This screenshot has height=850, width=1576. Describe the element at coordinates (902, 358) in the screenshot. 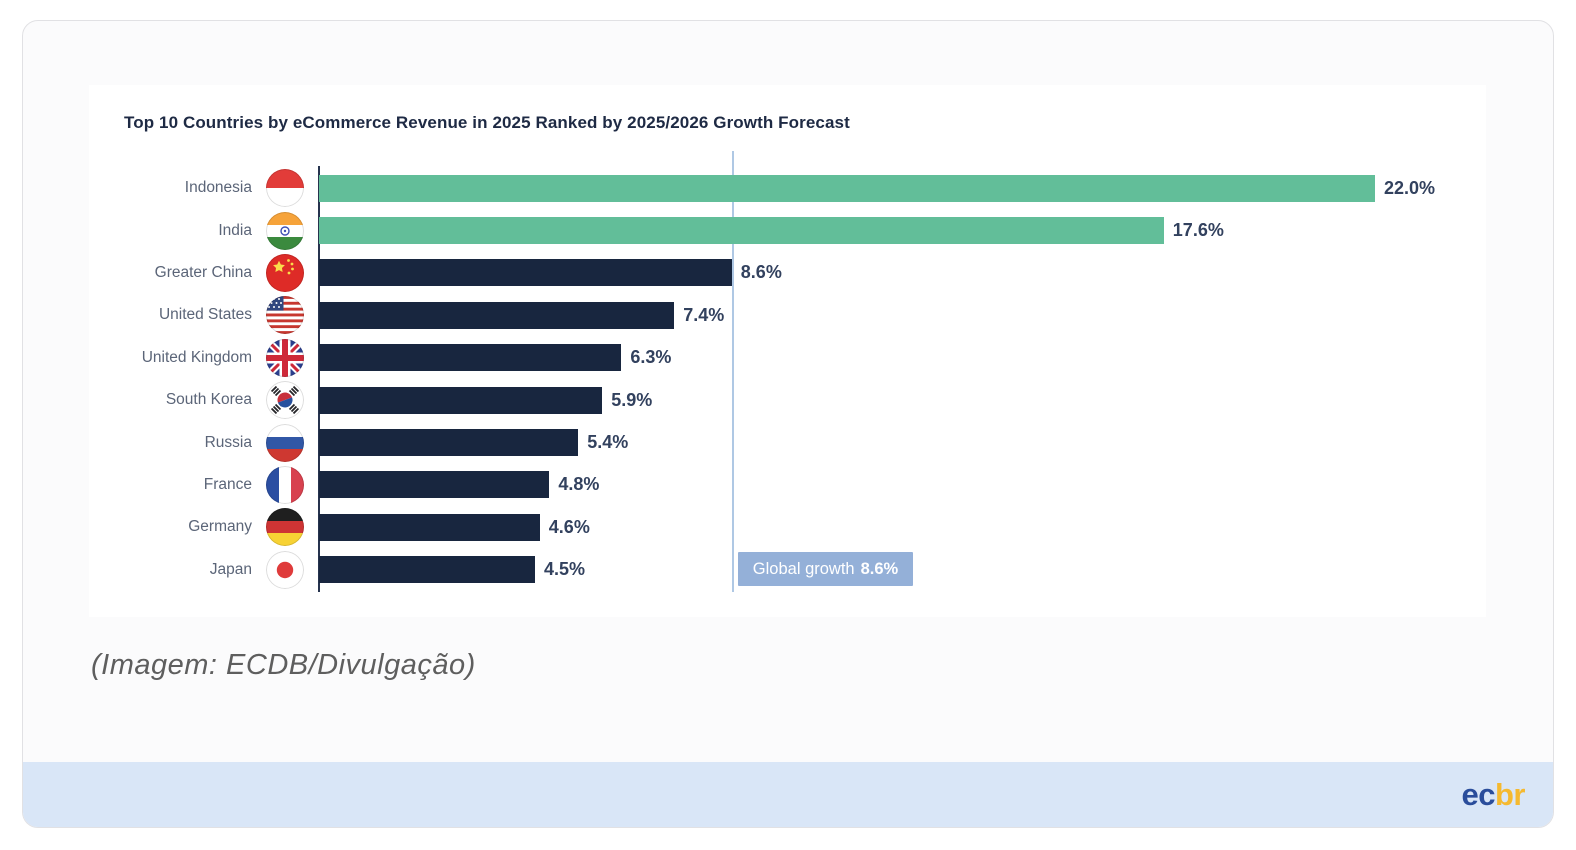

I see `bar-track: 6.3%` at that location.